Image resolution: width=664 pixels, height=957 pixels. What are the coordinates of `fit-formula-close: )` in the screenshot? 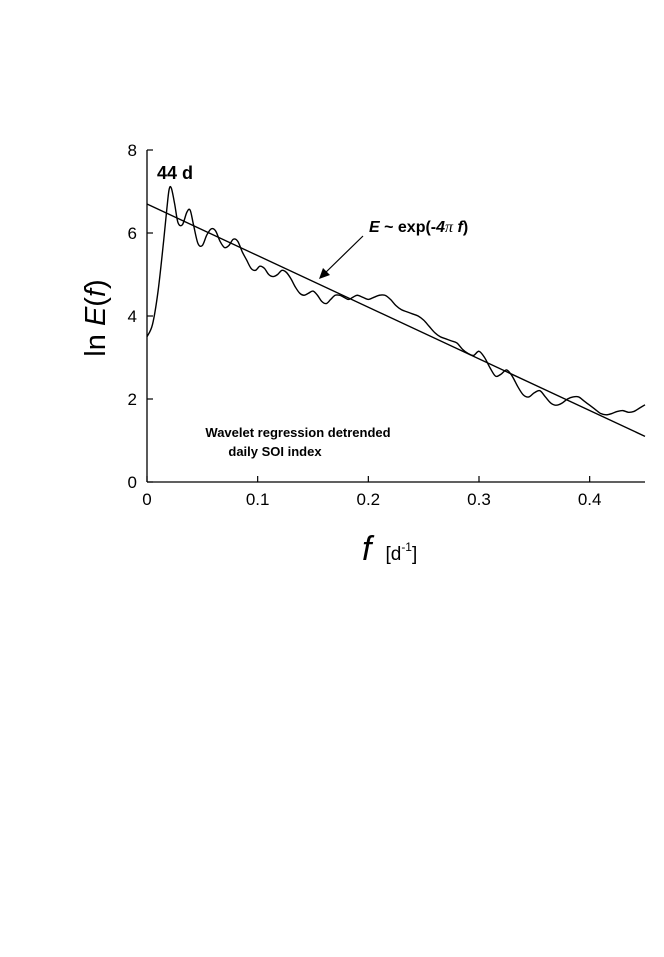 It's located at (465, 227).